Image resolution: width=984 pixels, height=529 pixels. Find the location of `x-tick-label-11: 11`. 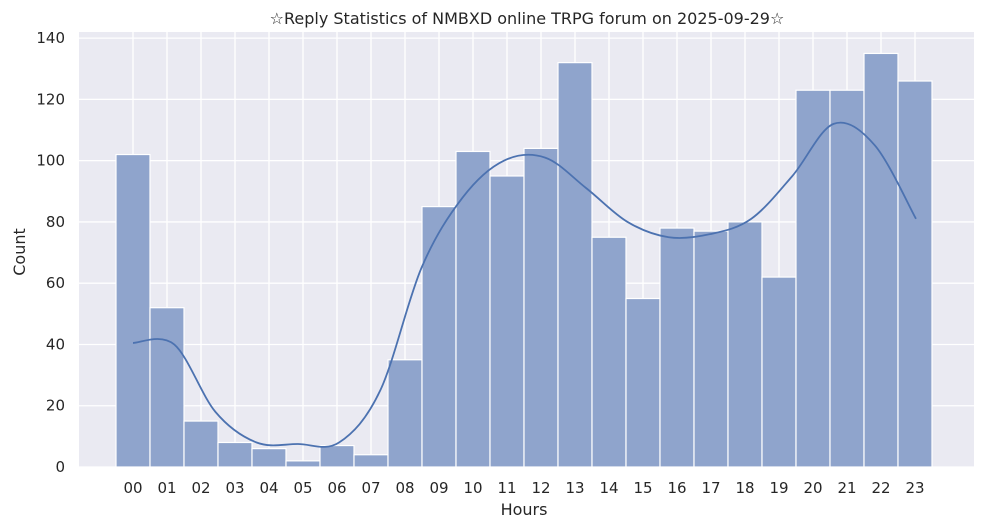

x-tick-label-11: 11 is located at coordinates (506, 488).